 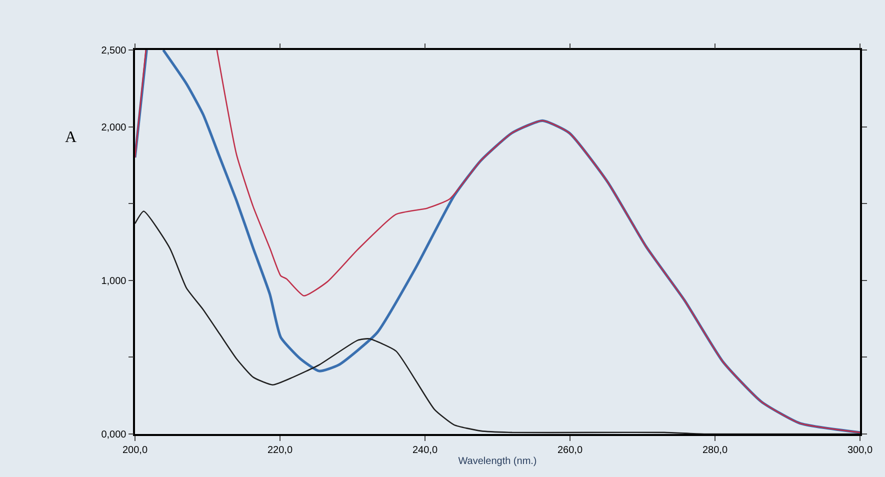 I want to click on x-tick-label: 200,0, so click(x=135, y=450).